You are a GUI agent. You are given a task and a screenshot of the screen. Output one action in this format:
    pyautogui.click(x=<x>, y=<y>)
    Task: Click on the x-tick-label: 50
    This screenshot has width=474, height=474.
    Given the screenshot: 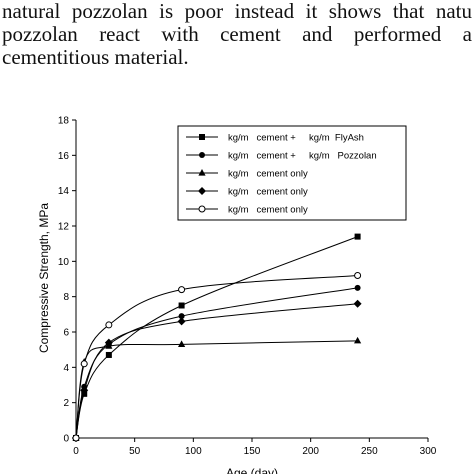 What is the action you would take?
    pyautogui.click(x=135, y=451)
    